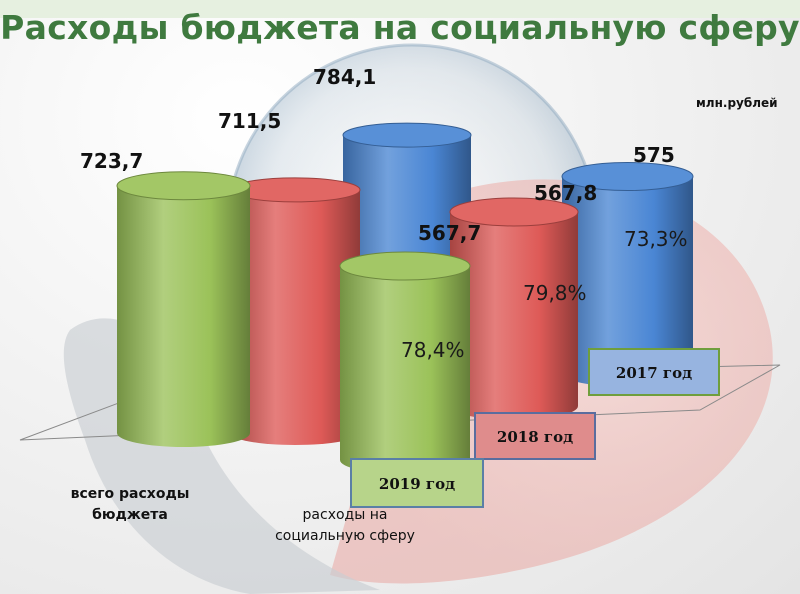 The image size is (800, 594). I want to click on top-band, so click(400, 9).